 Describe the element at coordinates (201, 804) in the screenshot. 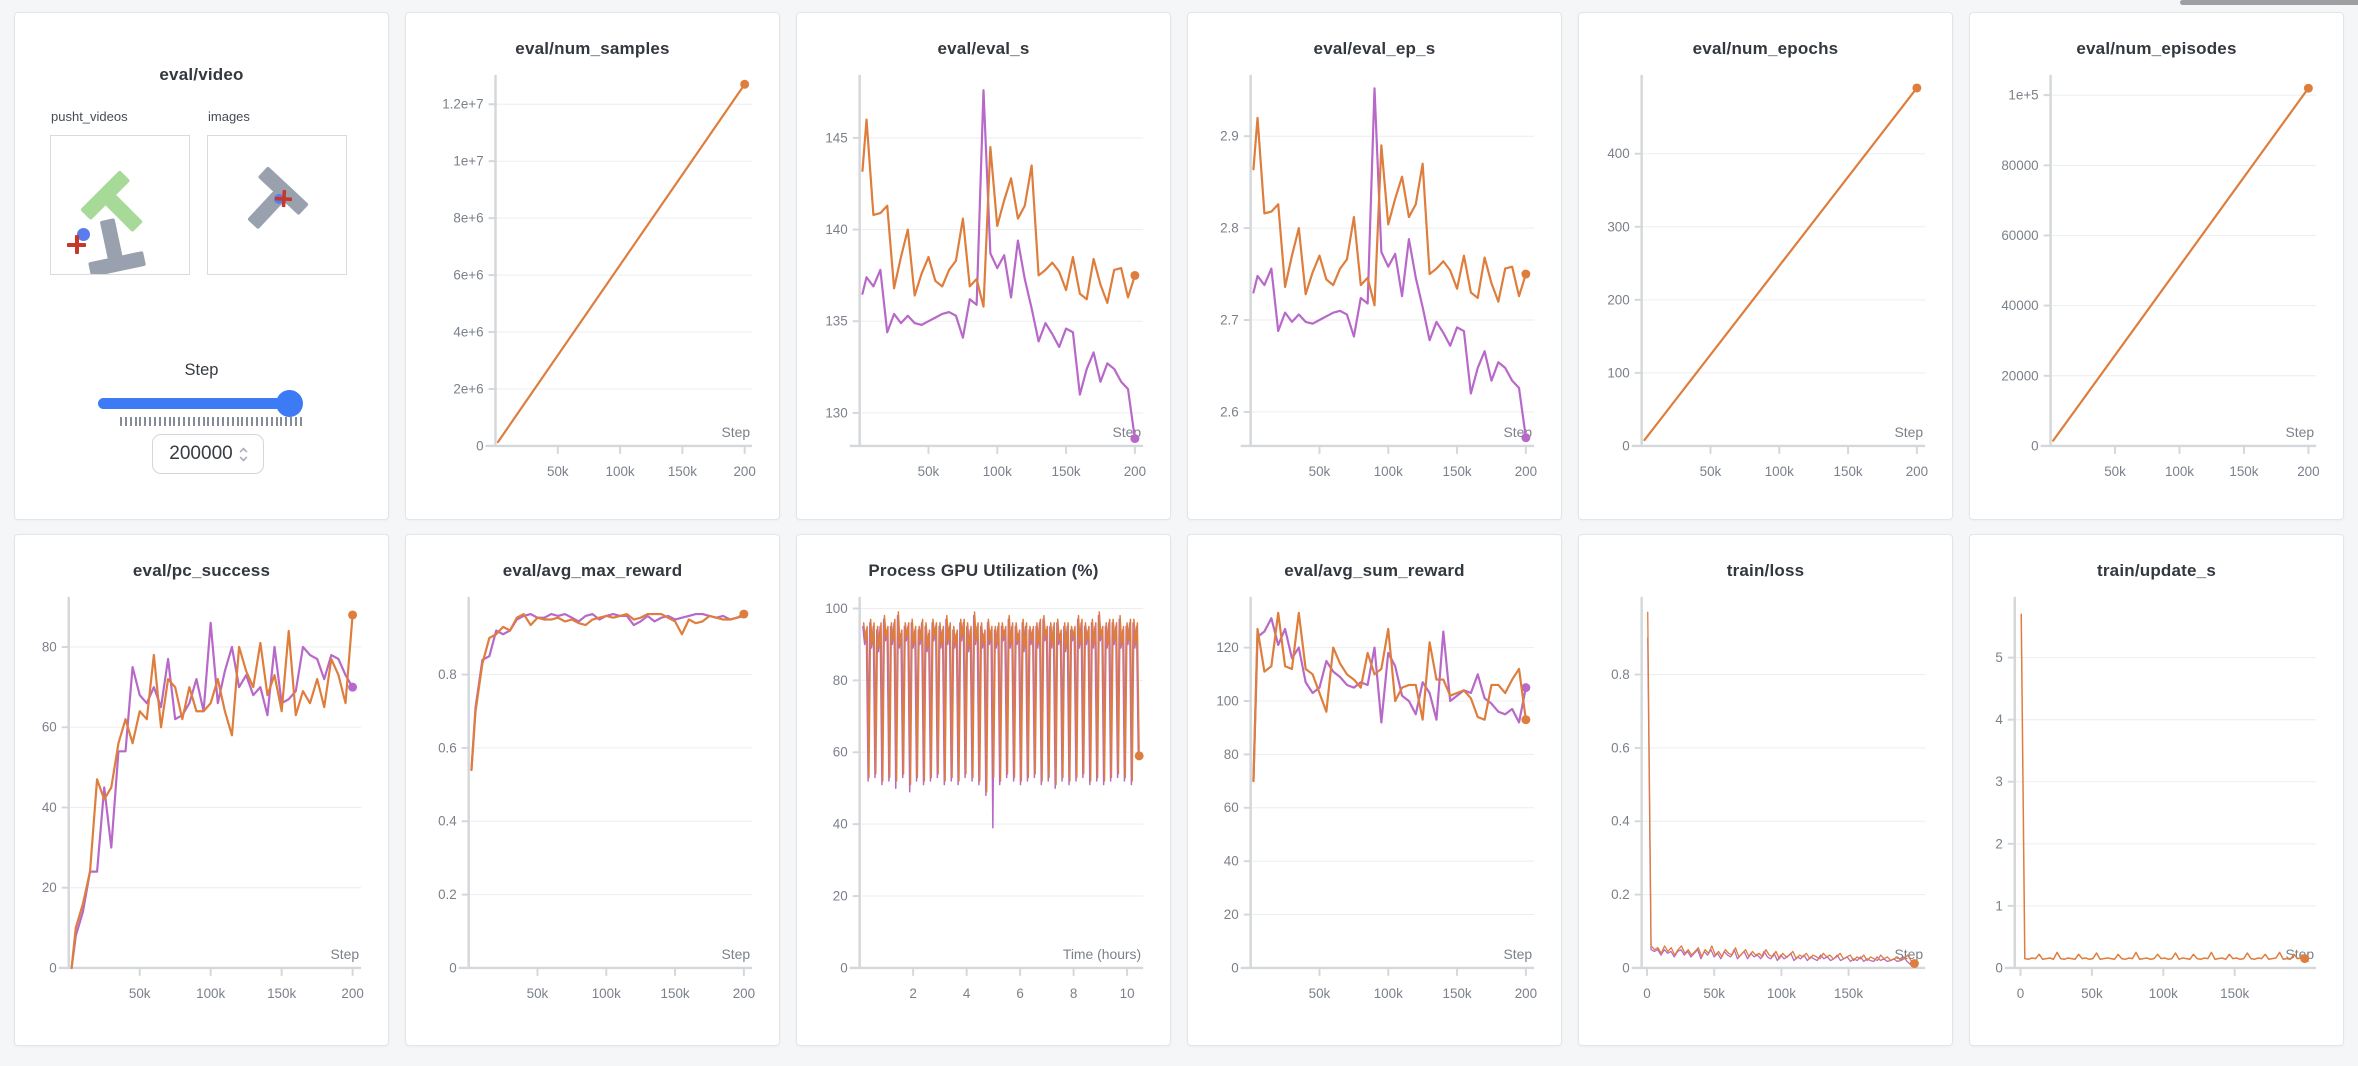

I see `chart-canvas-eval-pc-success: 0 20 40 60 80 50k 100k 150k 200 Step` at that location.